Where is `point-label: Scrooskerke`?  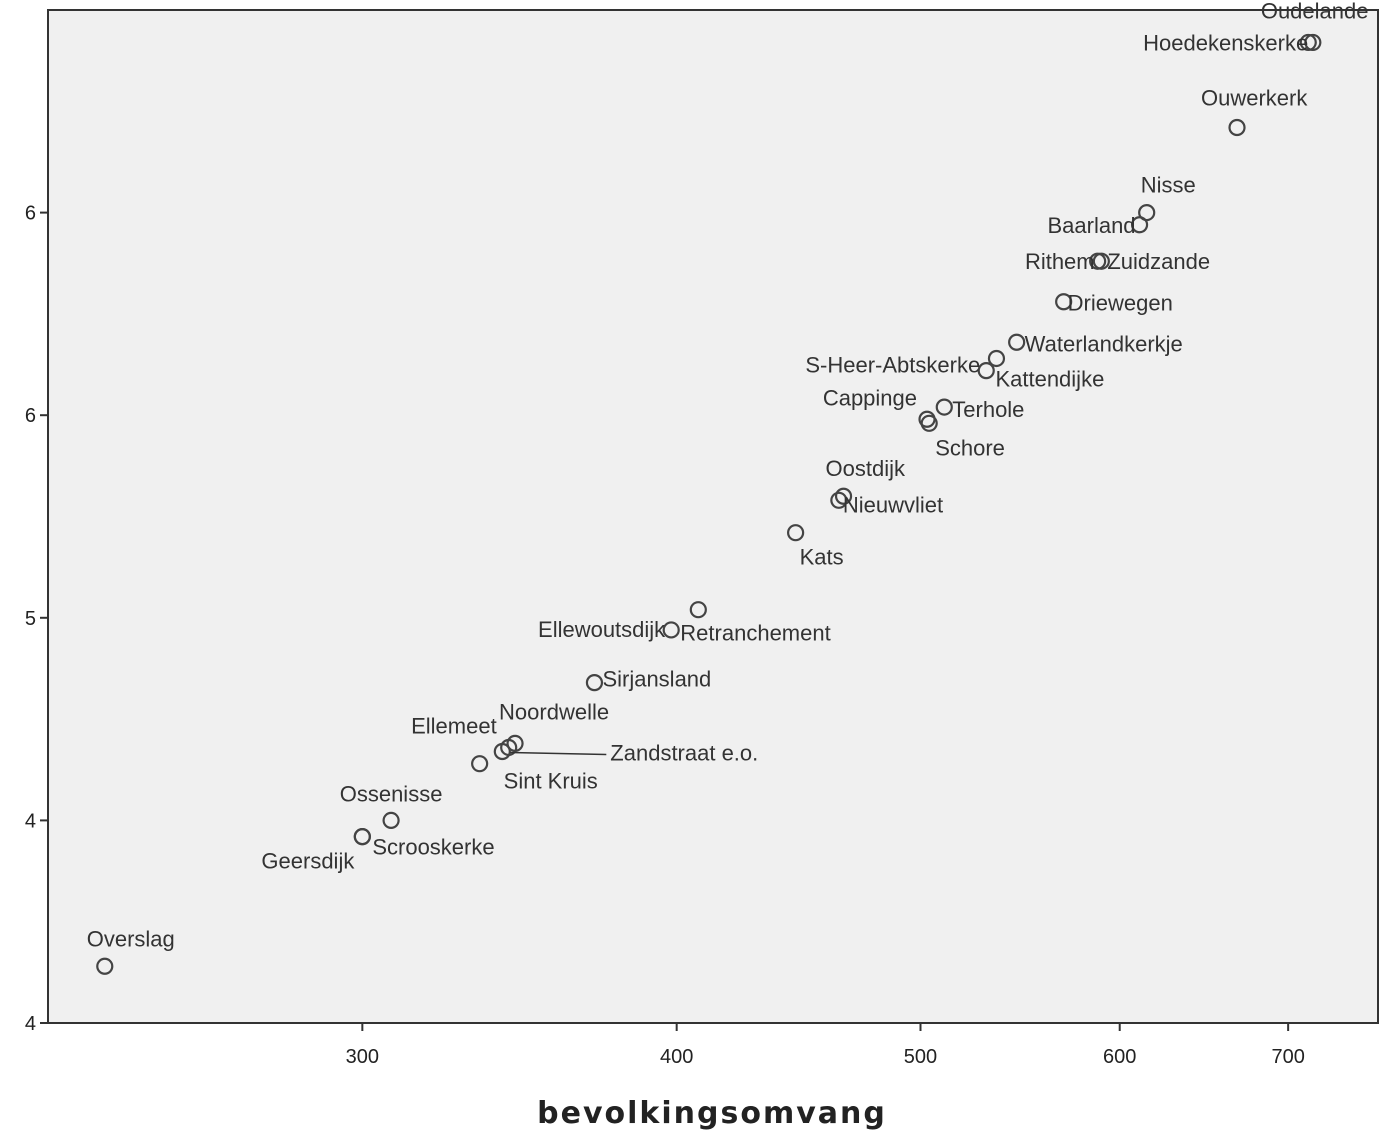 point-label: Scrooskerke is located at coordinates (433, 847).